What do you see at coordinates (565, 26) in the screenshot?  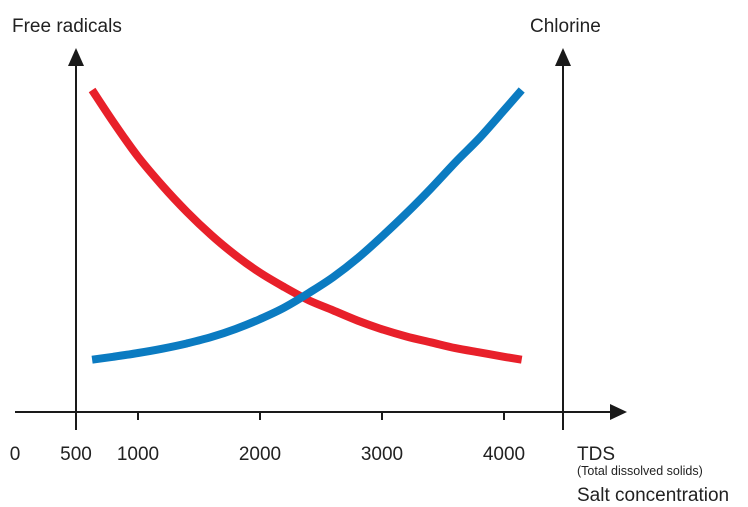 I see `right-axis-label: Chlorine` at bounding box center [565, 26].